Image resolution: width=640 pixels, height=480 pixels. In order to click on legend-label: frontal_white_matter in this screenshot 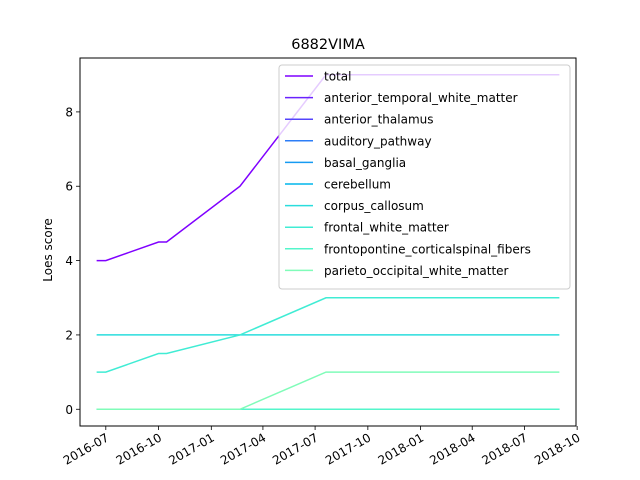, I will do `click(386, 228)`.